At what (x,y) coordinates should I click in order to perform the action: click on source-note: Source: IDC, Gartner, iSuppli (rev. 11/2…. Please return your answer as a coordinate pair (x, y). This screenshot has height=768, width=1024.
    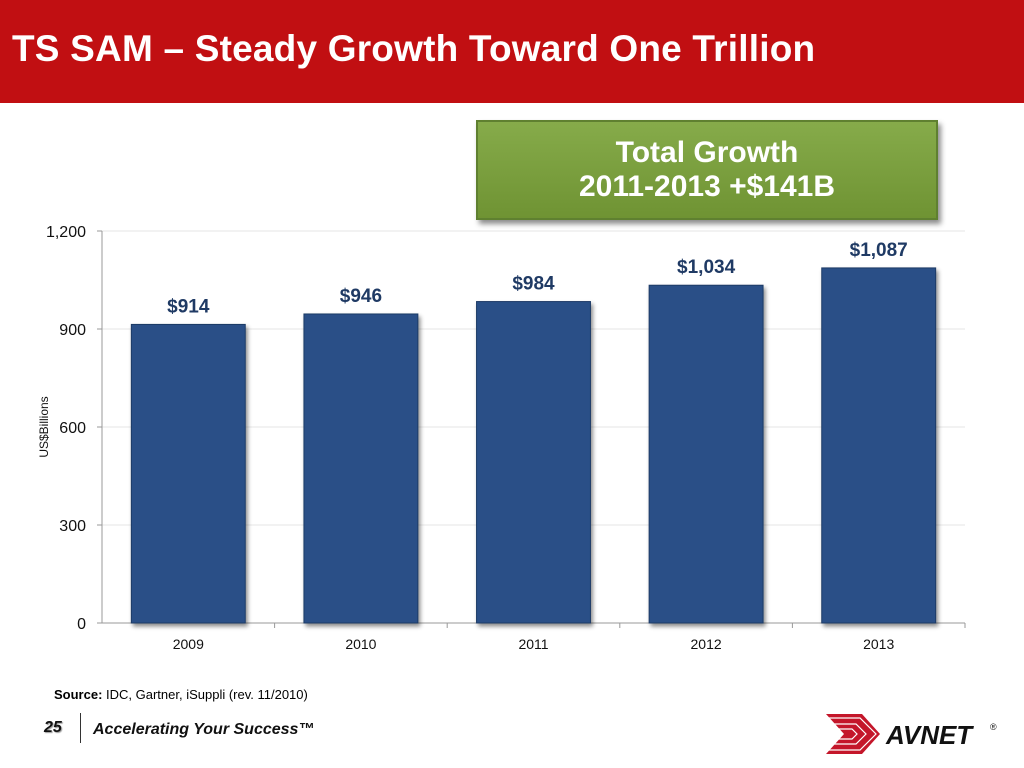
    Looking at the image, I should click on (181, 694).